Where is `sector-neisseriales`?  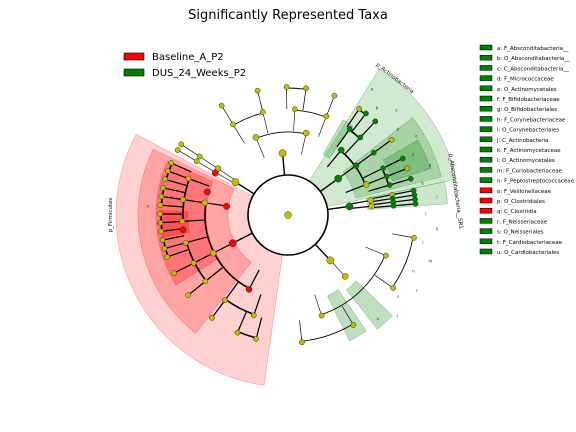
sector-neisseriales is located at coordinates (347, 315).